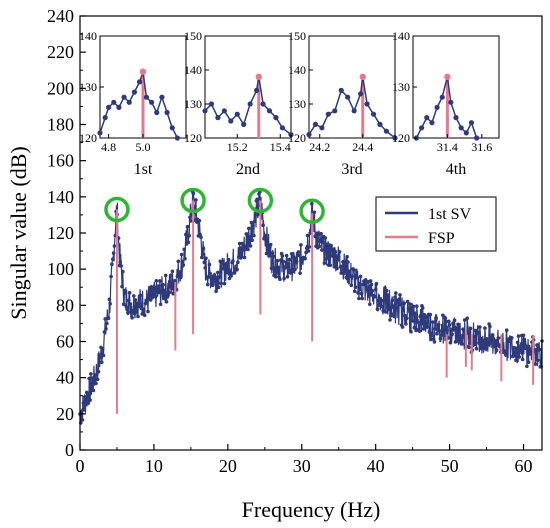 This screenshot has height=528, width=550. I want to click on peak-circle, so click(260, 200).